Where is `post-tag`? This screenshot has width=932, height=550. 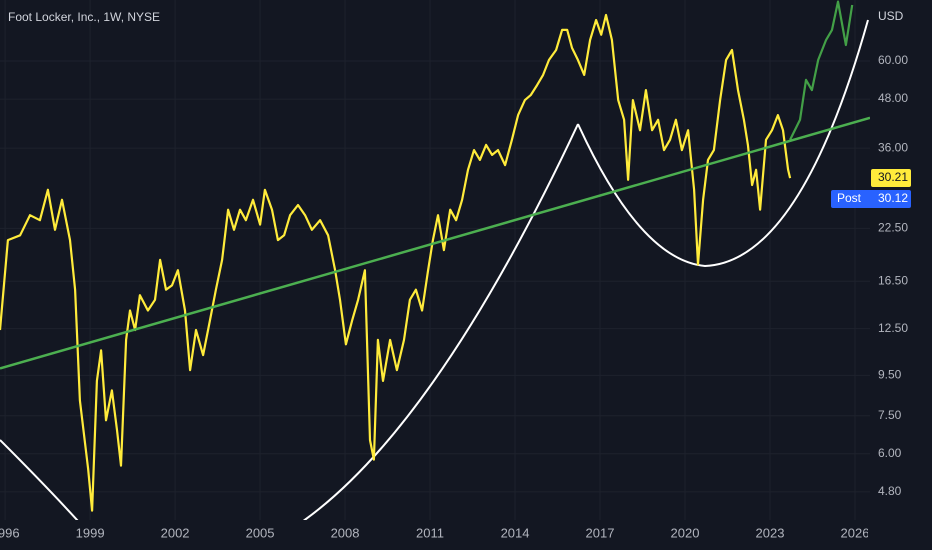 post-tag is located at coordinates (871, 199).